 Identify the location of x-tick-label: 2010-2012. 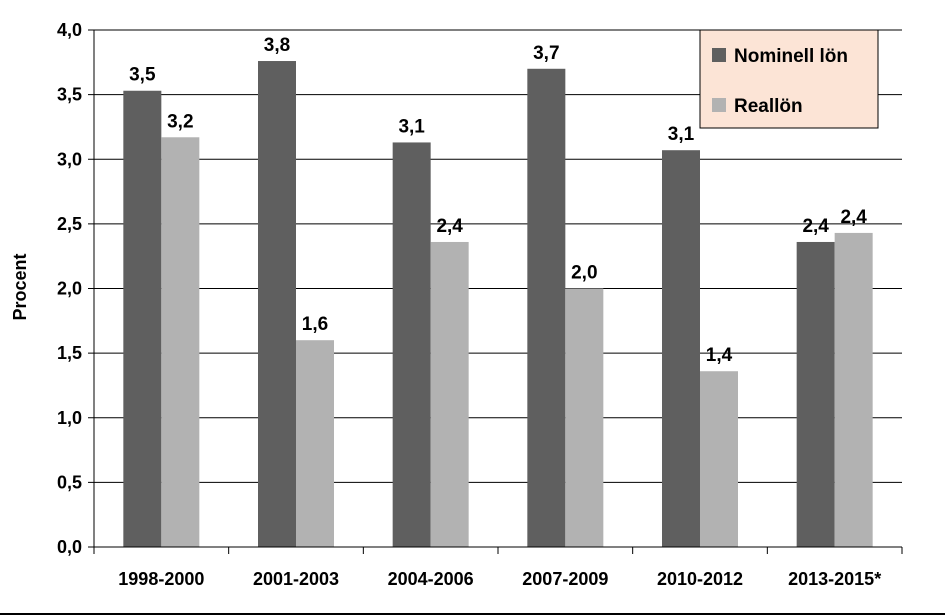
(700, 579).